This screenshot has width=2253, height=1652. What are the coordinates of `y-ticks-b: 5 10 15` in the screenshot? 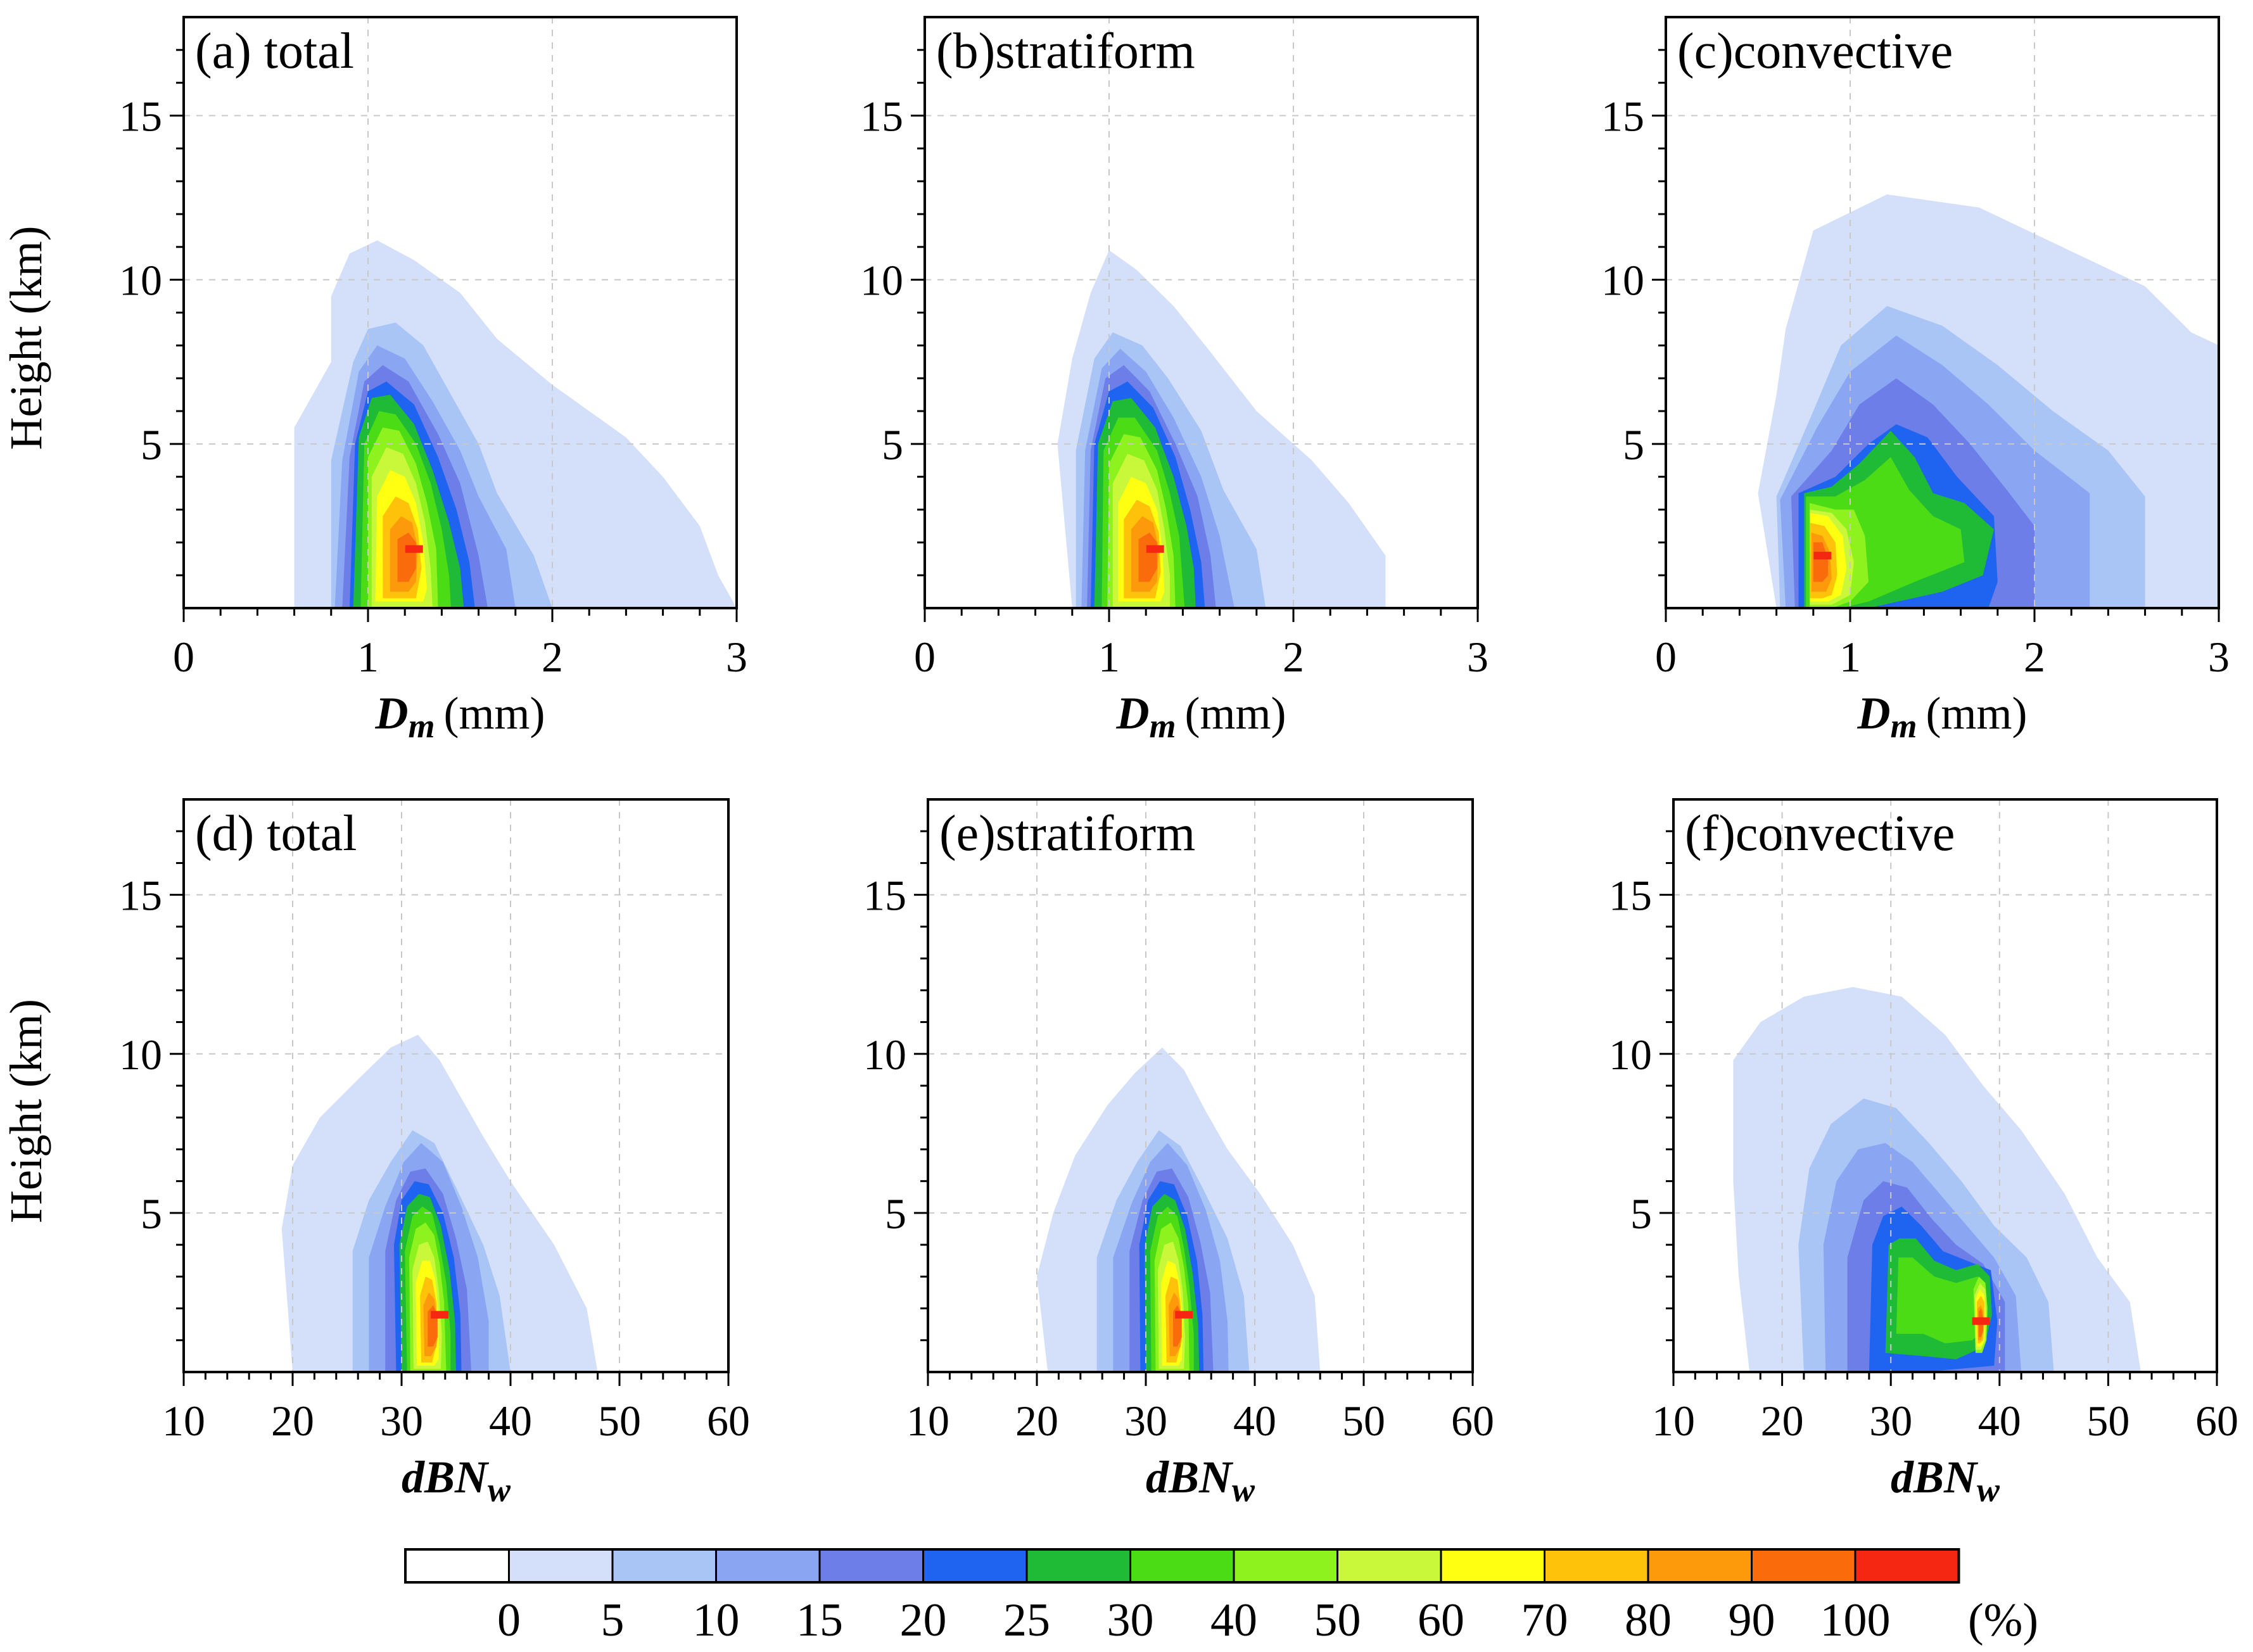 It's located at (893, 312).